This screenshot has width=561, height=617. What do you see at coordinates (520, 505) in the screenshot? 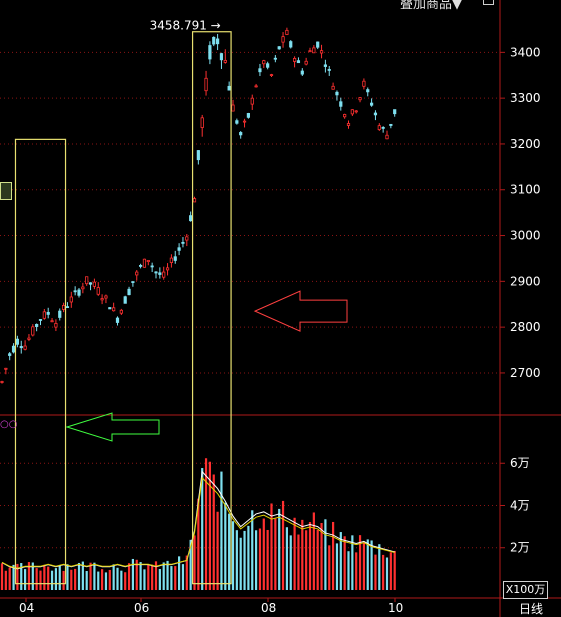
I see `volume-tick-label: 4万` at bounding box center [520, 505].